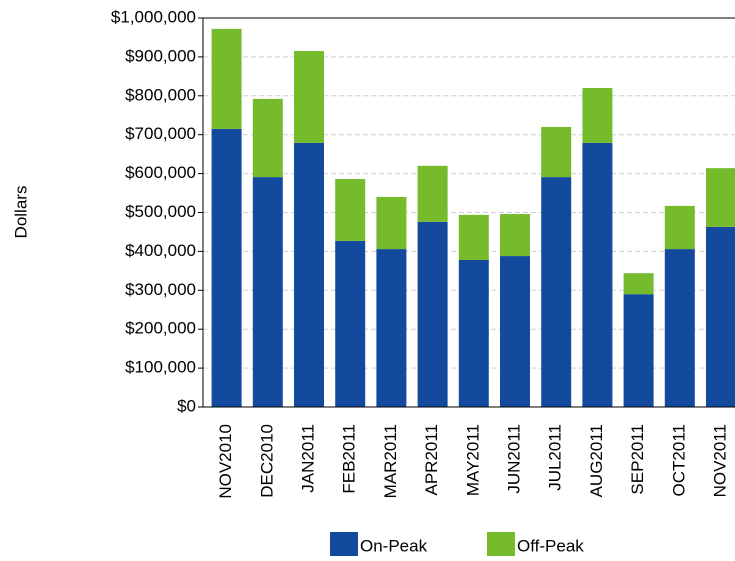  I want to click on x-tick-label: NOV2011, so click(719, 460).